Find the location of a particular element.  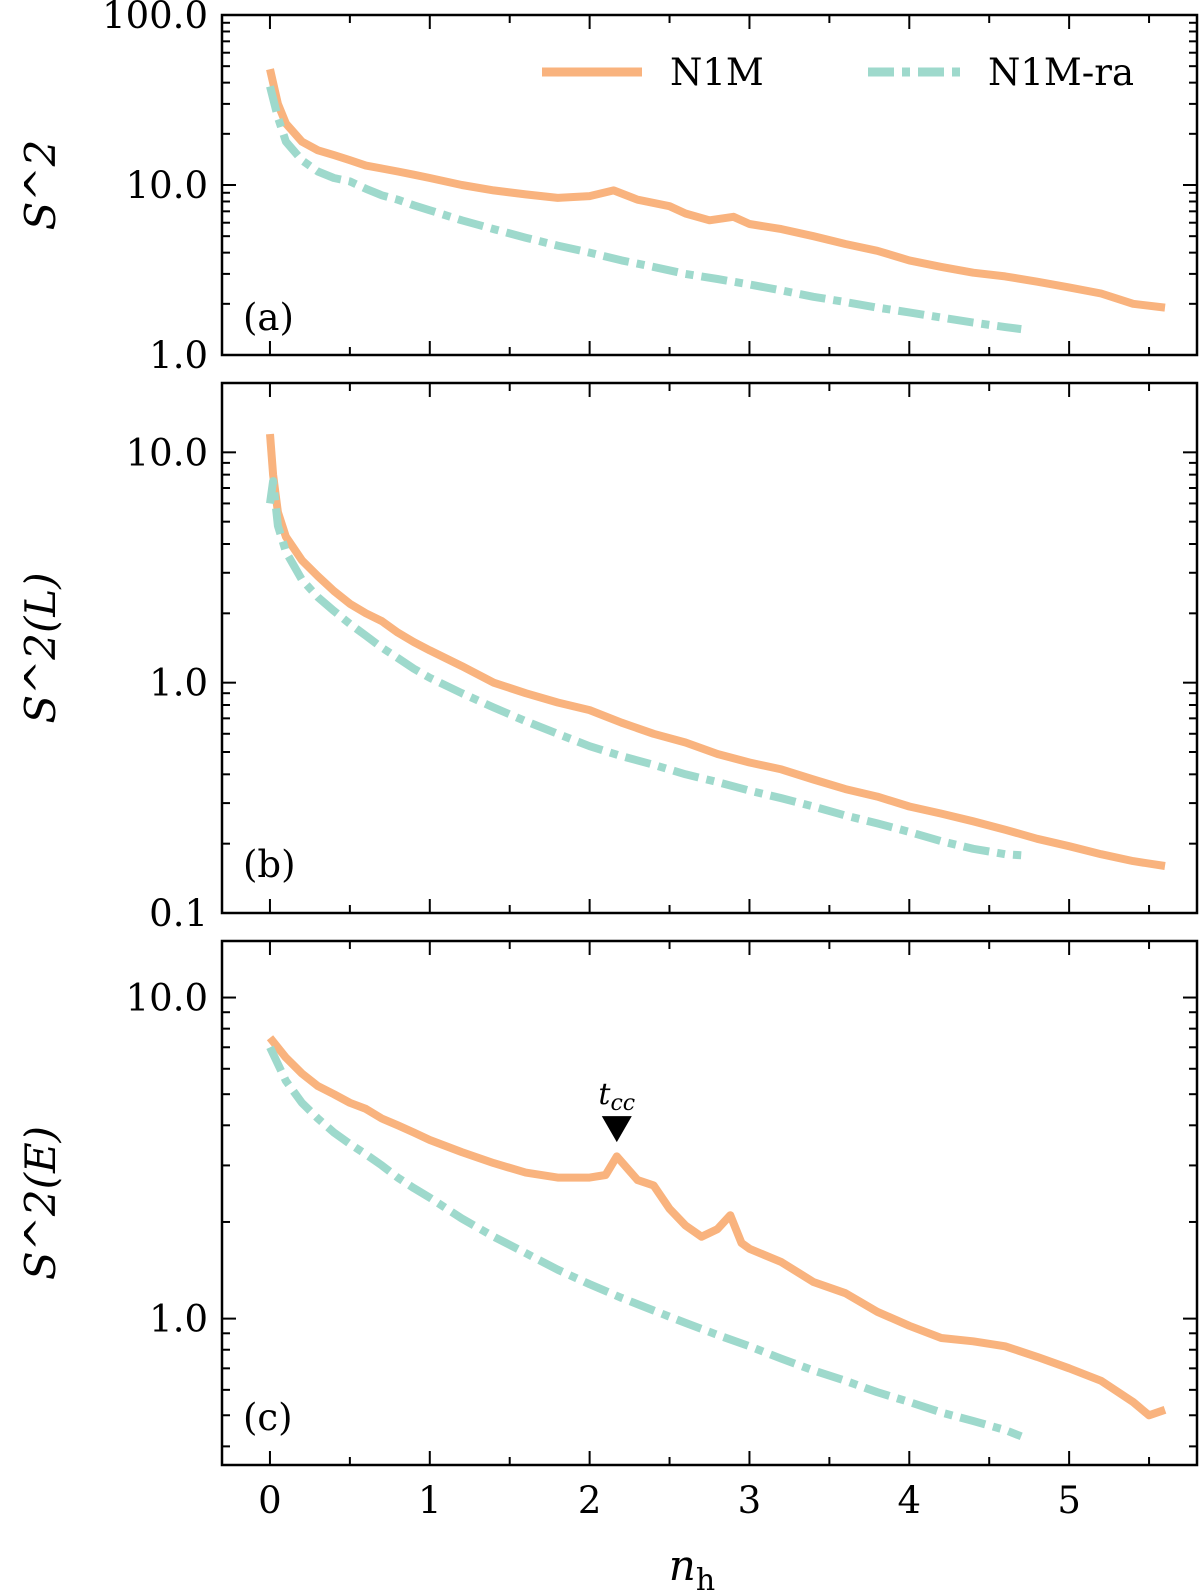

legend: N1M N1M-ra is located at coordinates (838, 72).